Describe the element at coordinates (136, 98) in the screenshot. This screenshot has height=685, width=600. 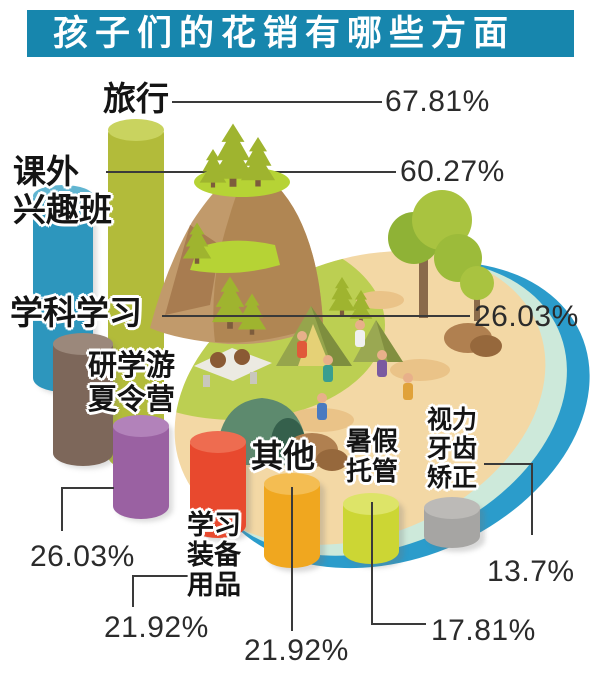
I see `label-travel: 旅行` at that location.